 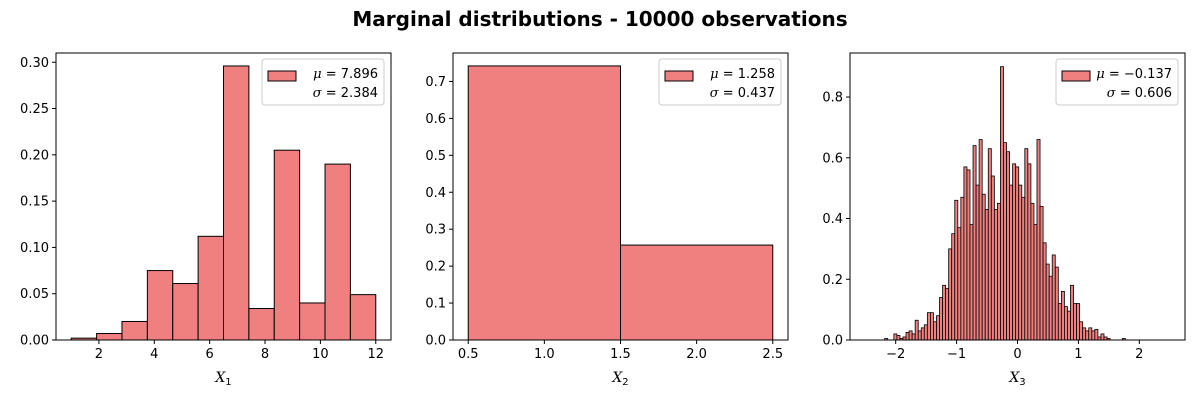 What do you see at coordinates (696, 354) in the screenshot?
I see `x-tick-label: 2.0` at bounding box center [696, 354].